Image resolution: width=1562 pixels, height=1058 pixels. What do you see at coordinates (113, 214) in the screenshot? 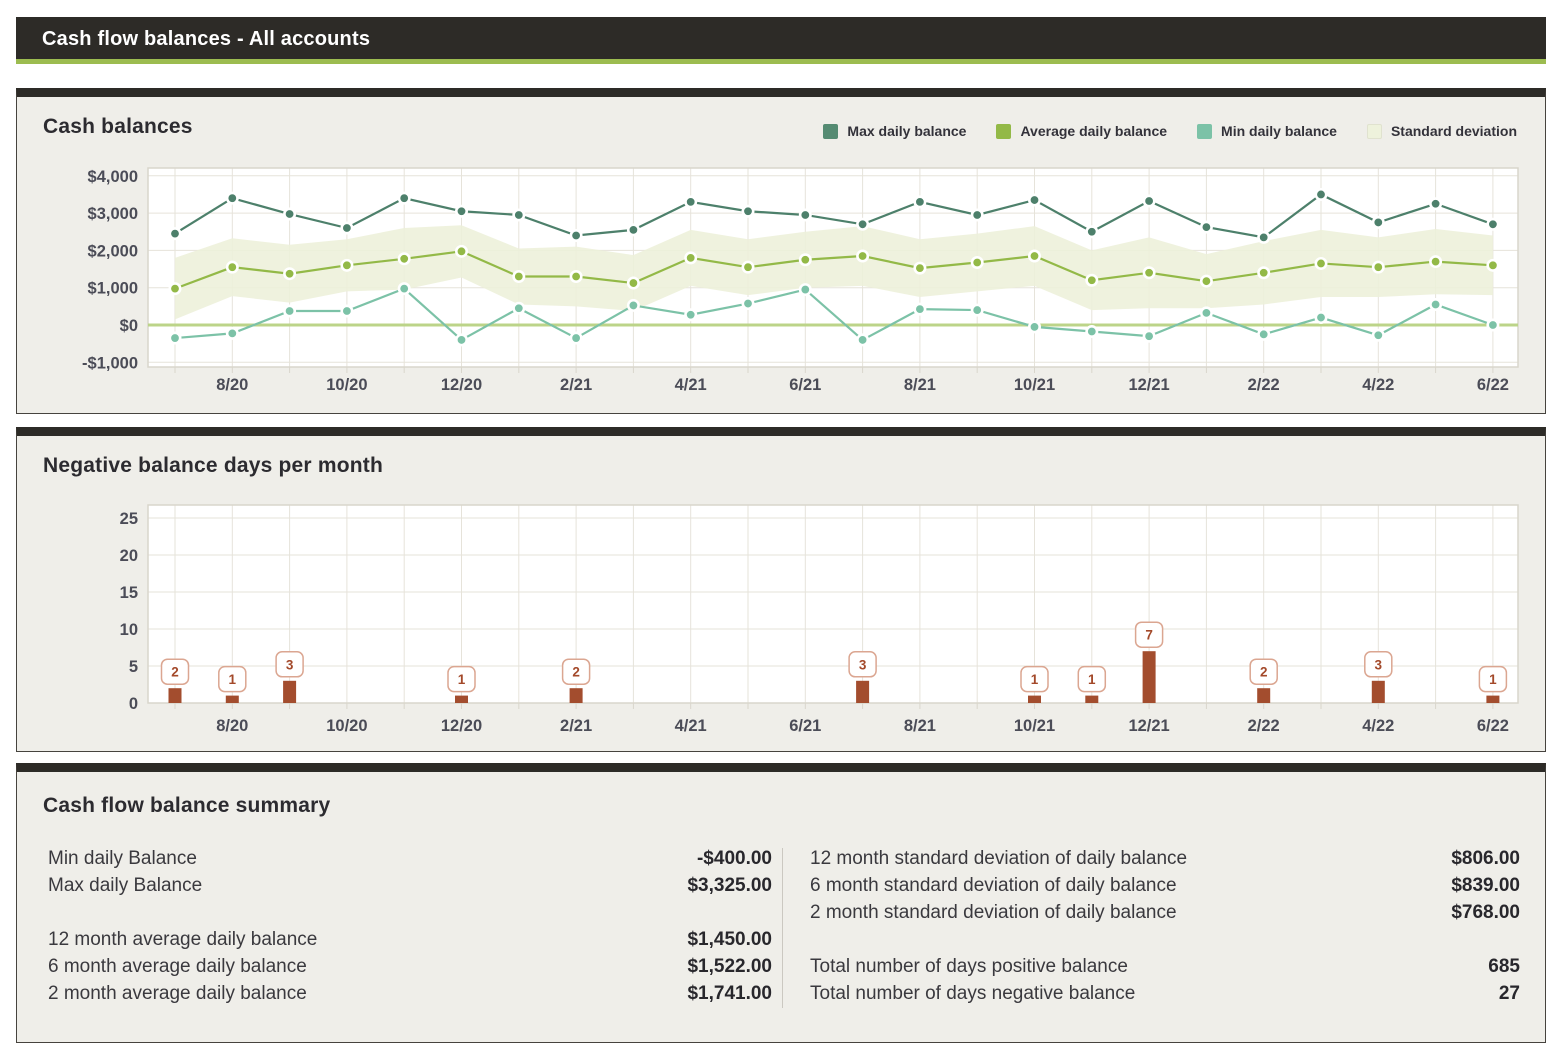
I see `y-axis-label: $3,000` at bounding box center [113, 214].